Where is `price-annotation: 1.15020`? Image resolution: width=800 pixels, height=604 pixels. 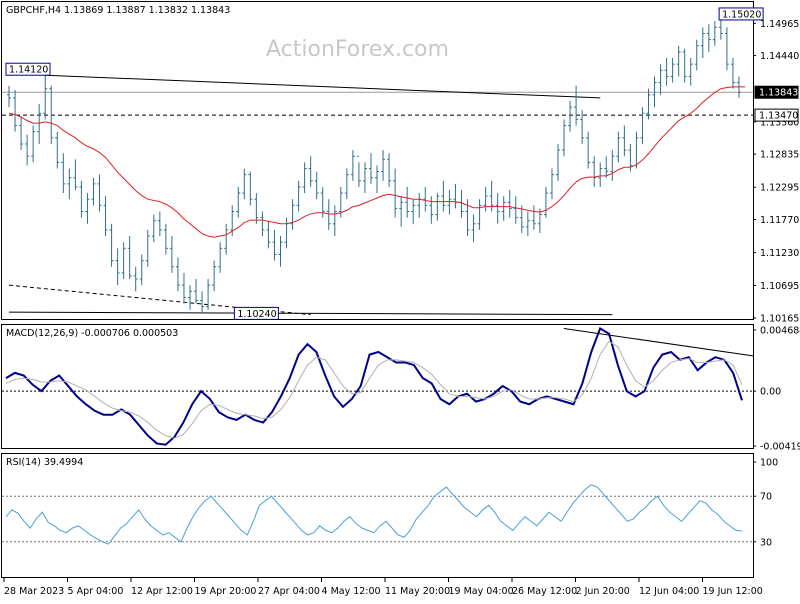 price-annotation: 1.15020 is located at coordinates (741, 14).